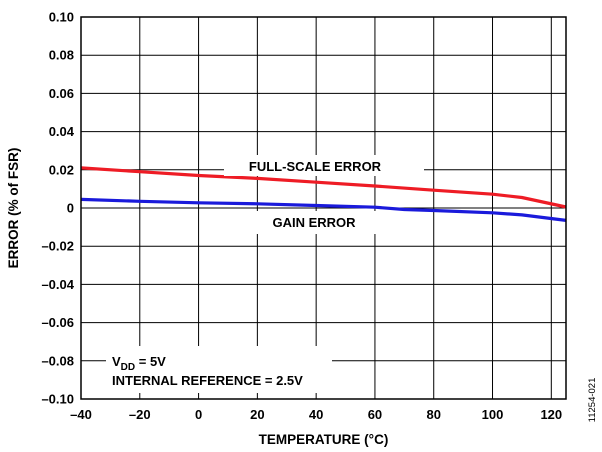 Image resolution: width=602 pixels, height=452 pixels. What do you see at coordinates (61, 55) in the screenshot?
I see `y-tick-label: 0.08` at bounding box center [61, 55].